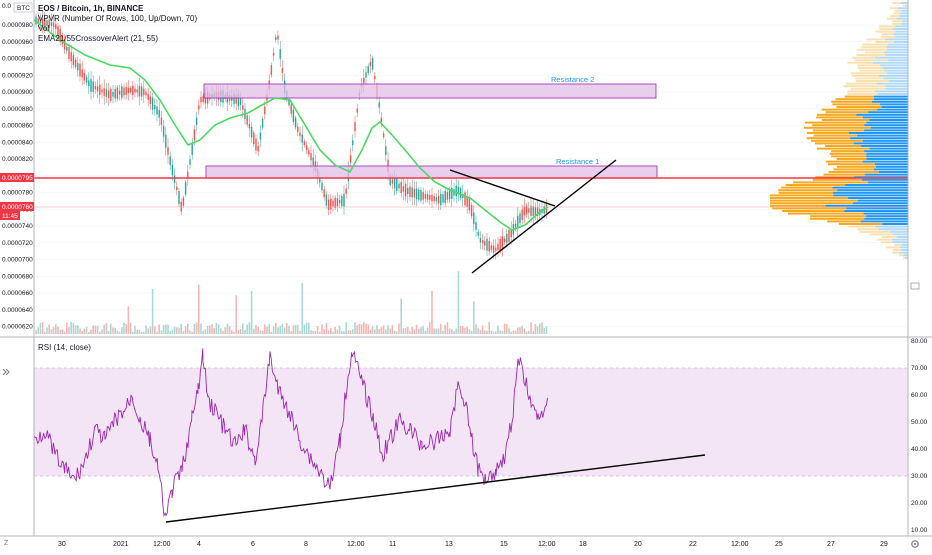 This screenshot has height=555, width=932. What do you see at coordinates (17, 310) in the screenshot?
I see `price-tick-label: 0.0000640` at bounding box center [17, 310].